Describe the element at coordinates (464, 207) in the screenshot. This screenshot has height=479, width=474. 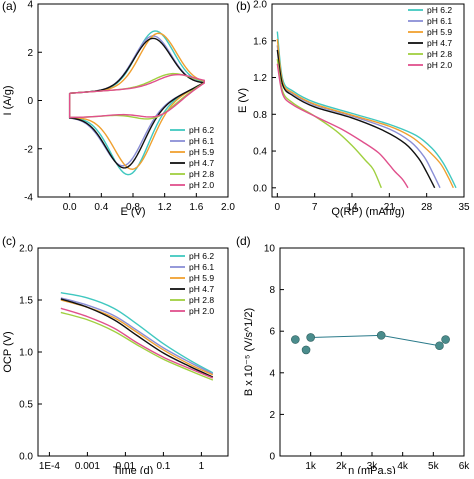
I see `x-tick-label: 35` at that location.